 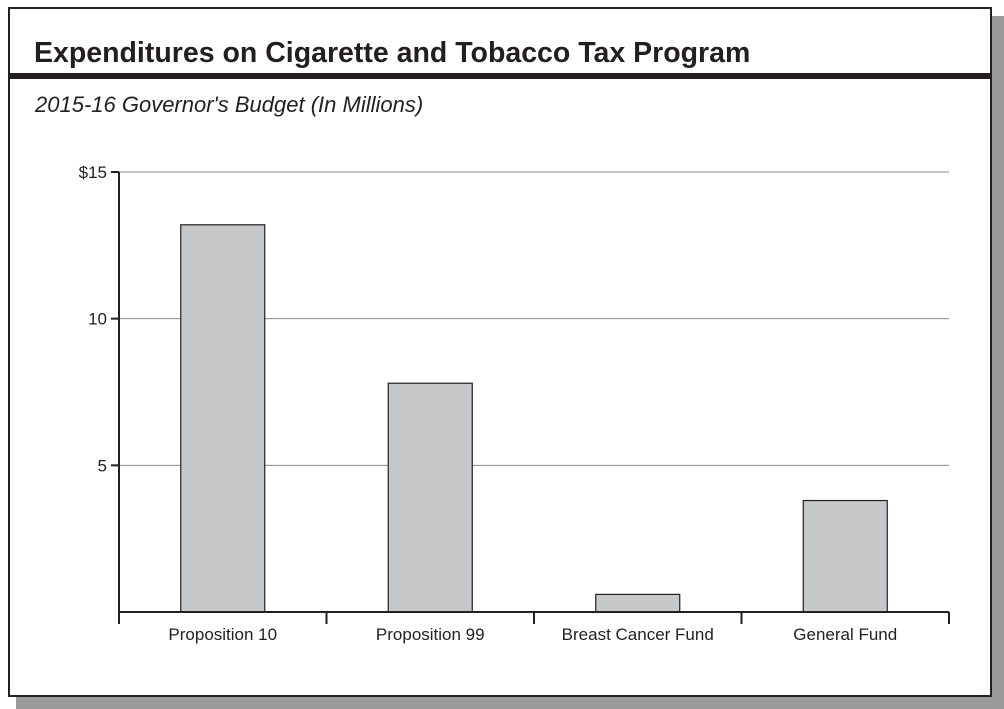 I want to click on x-tick-label-proposition-99: Proposition 99, so click(x=430, y=634).